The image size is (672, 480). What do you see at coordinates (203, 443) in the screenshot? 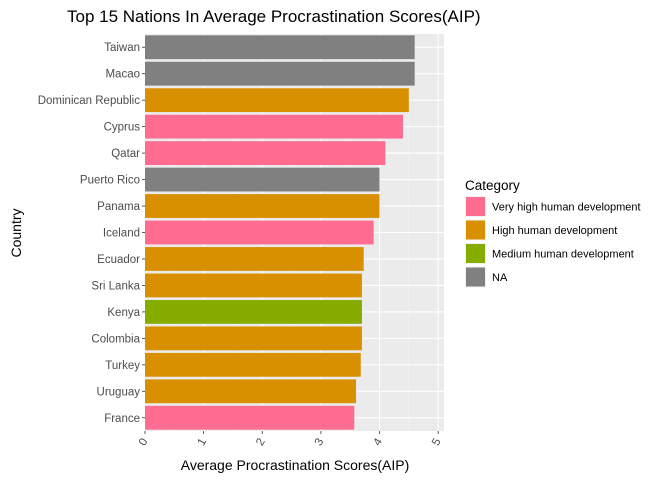
I see `x-tick-label: 1` at bounding box center [203, 443].